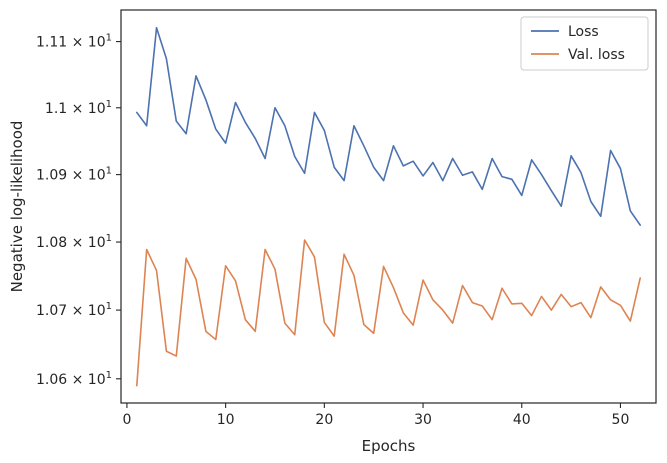 The height and width of the screenshot is (463, 667). What do you see at coordinates (126, 420) in the screenshot?
I see `x-tick-label: 0` at bounding box center [126, 420].